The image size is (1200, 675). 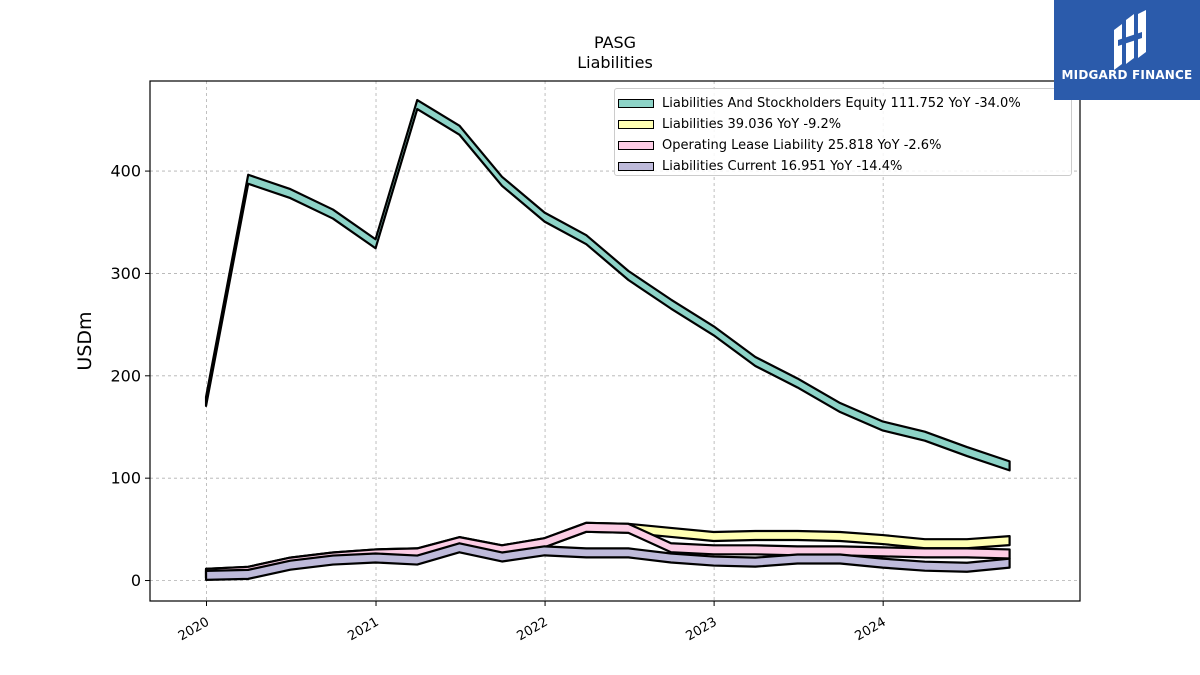 I want to click on legend-item: Liabilities 39.036 YoY -9.2%, so click(x=843, y=124).